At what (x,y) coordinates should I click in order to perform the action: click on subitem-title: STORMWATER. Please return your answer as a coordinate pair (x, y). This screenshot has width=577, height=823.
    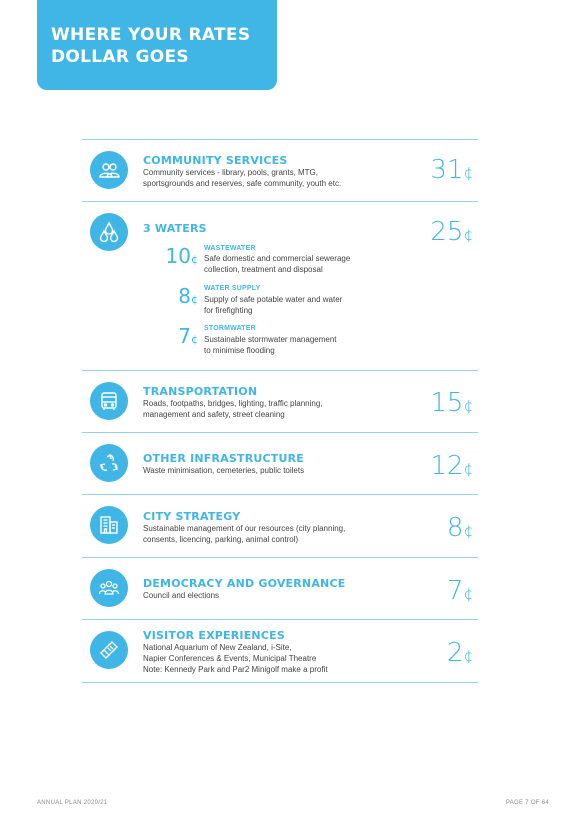
    Looking at the image, I should click on (230, 328).